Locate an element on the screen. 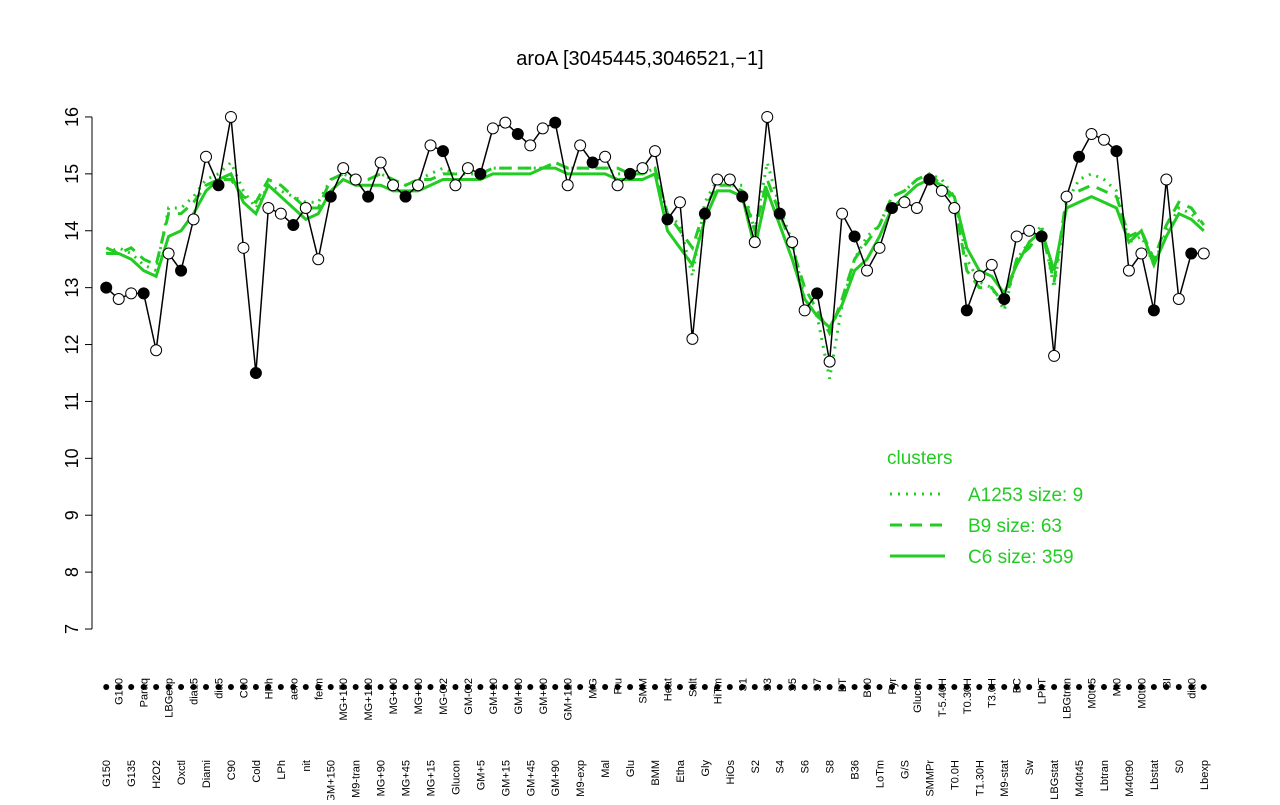  x-tick-label: GM+90 is located at coordinates (556, 778).